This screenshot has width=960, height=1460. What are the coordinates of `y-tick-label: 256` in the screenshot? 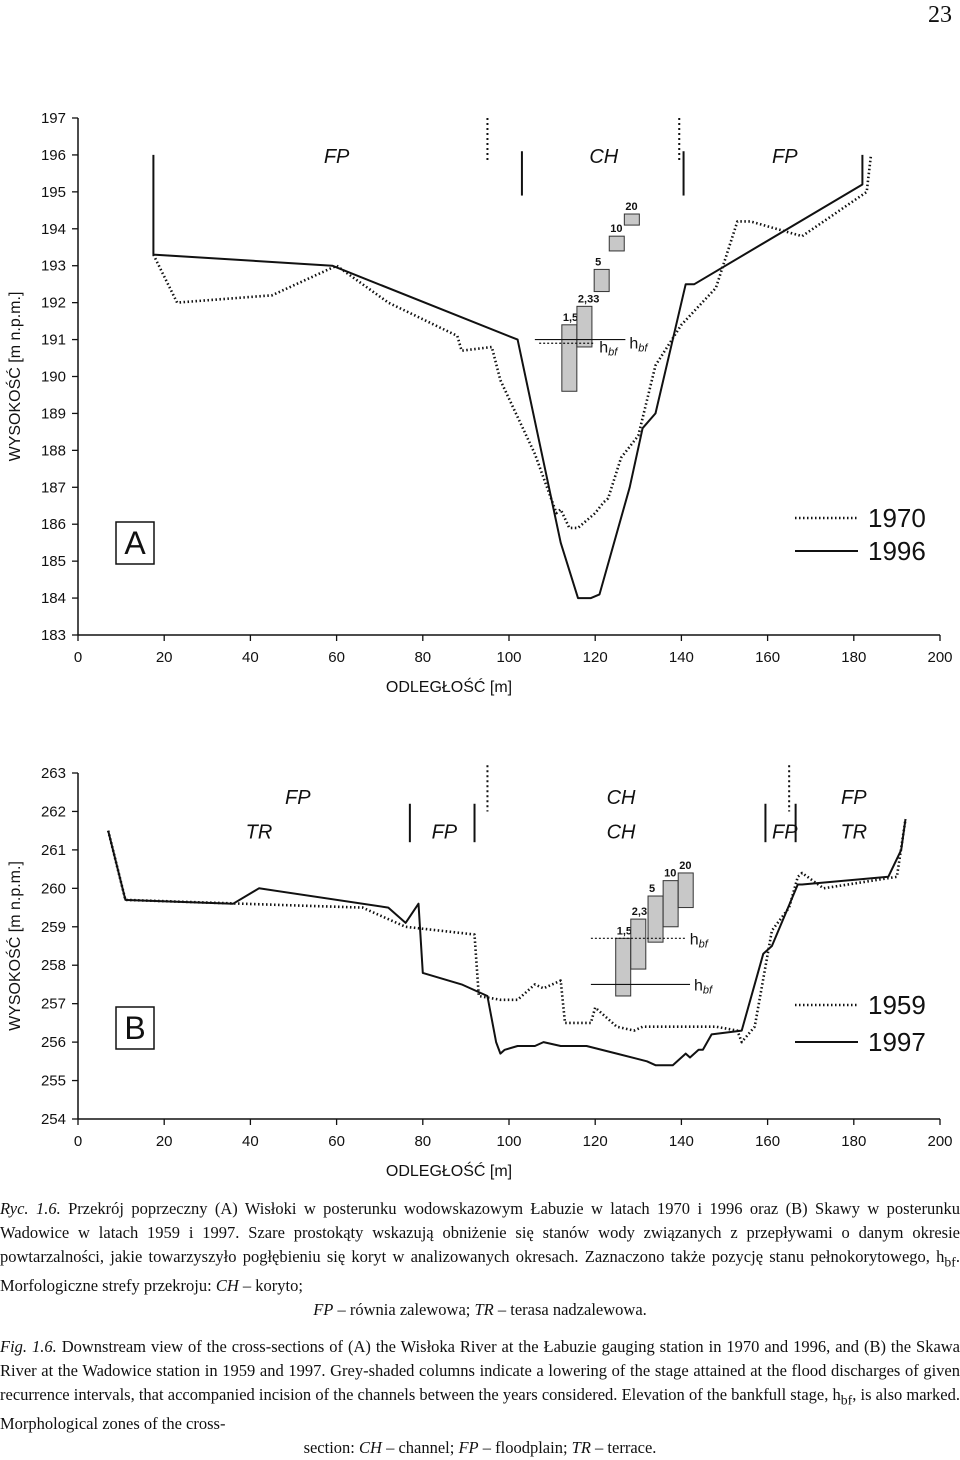 It's located at (53, 1042).